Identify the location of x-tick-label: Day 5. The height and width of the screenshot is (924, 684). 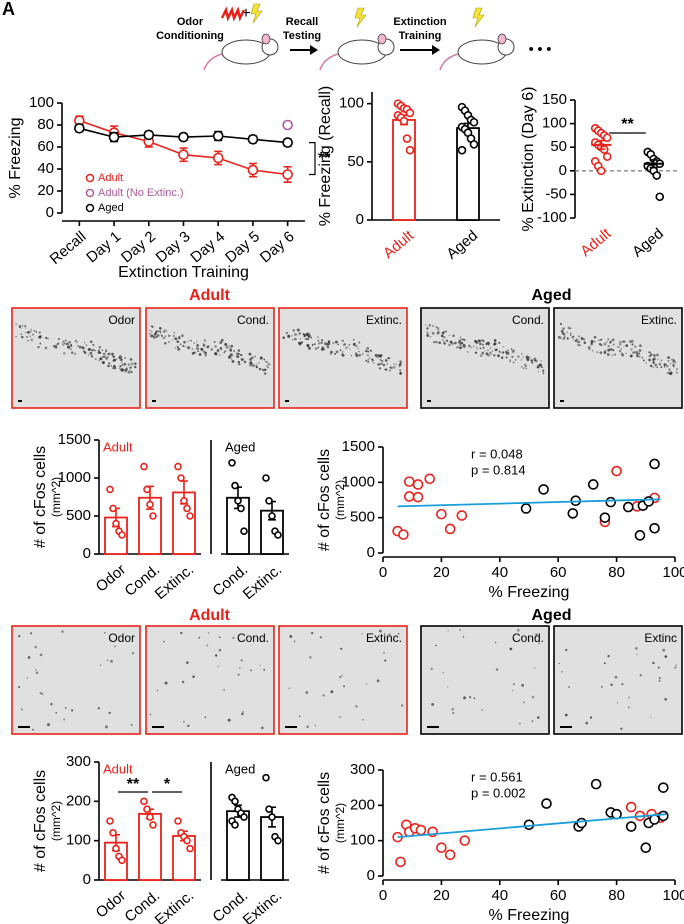
(242, 247).